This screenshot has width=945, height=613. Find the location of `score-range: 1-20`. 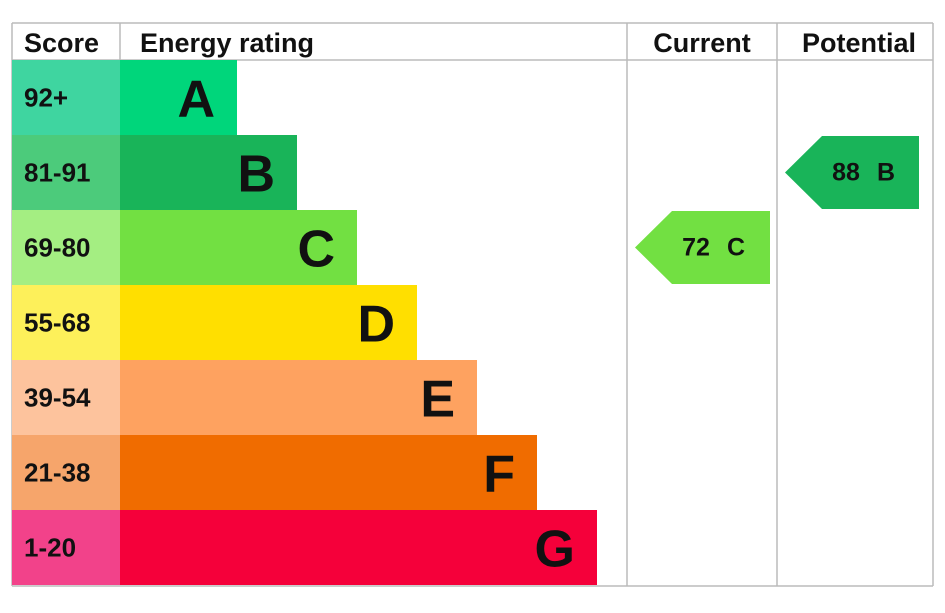

score-range: 1-20 is located at coordinates (50, 548).